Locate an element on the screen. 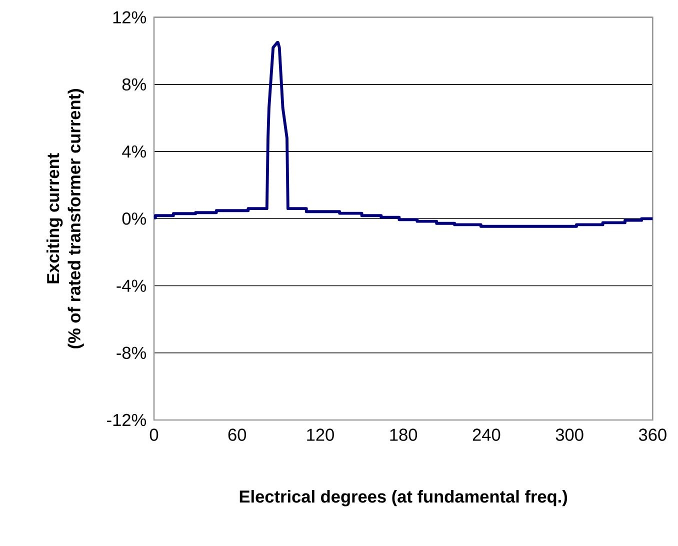 The width and height of the screenshot is (678, 546). x-axis-title: Electrical degrees (at fundamental freq.) is located at coordinates (404, 498).